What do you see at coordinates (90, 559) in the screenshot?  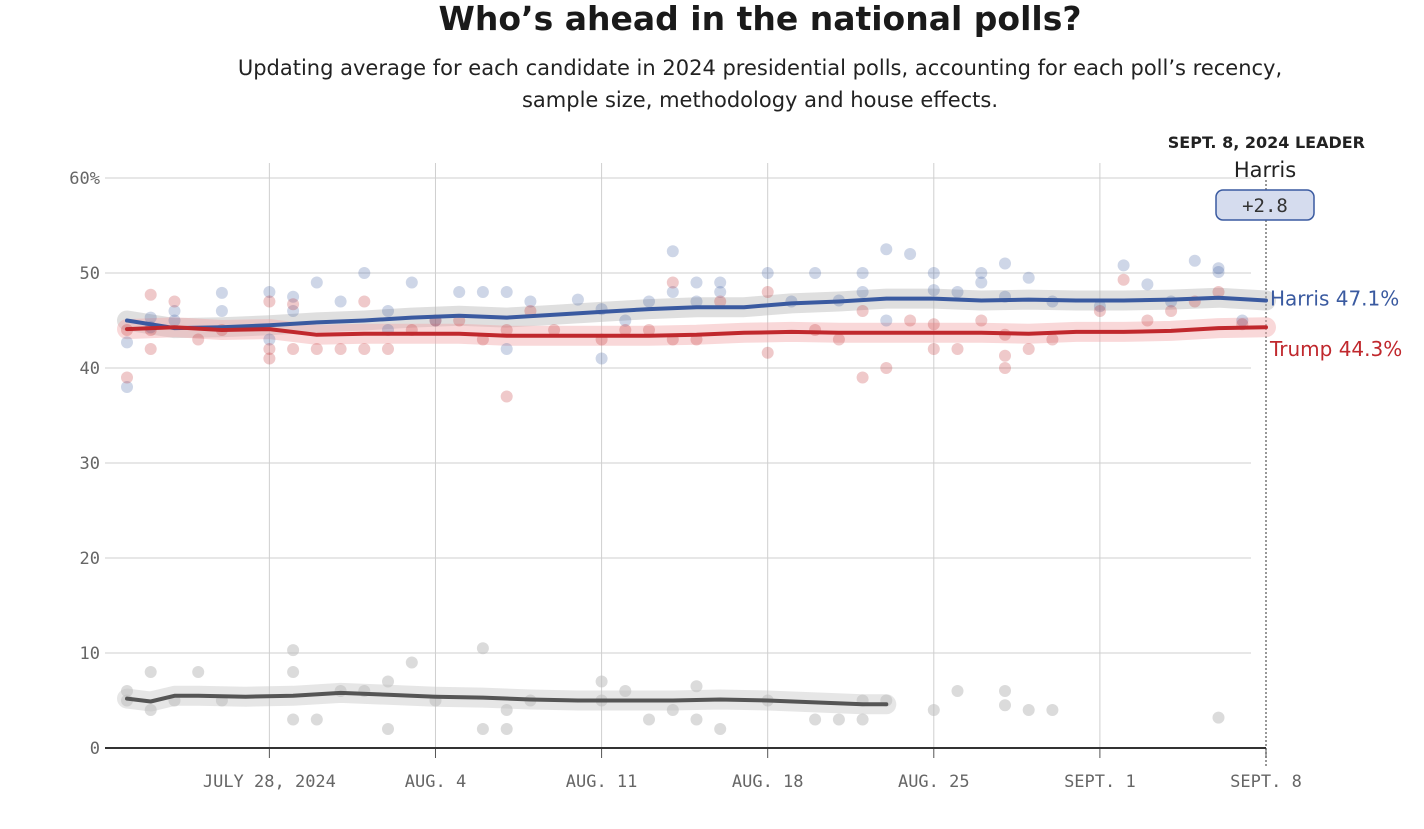 I see `y-tick-label: 20` at bounding box center [90, 559].